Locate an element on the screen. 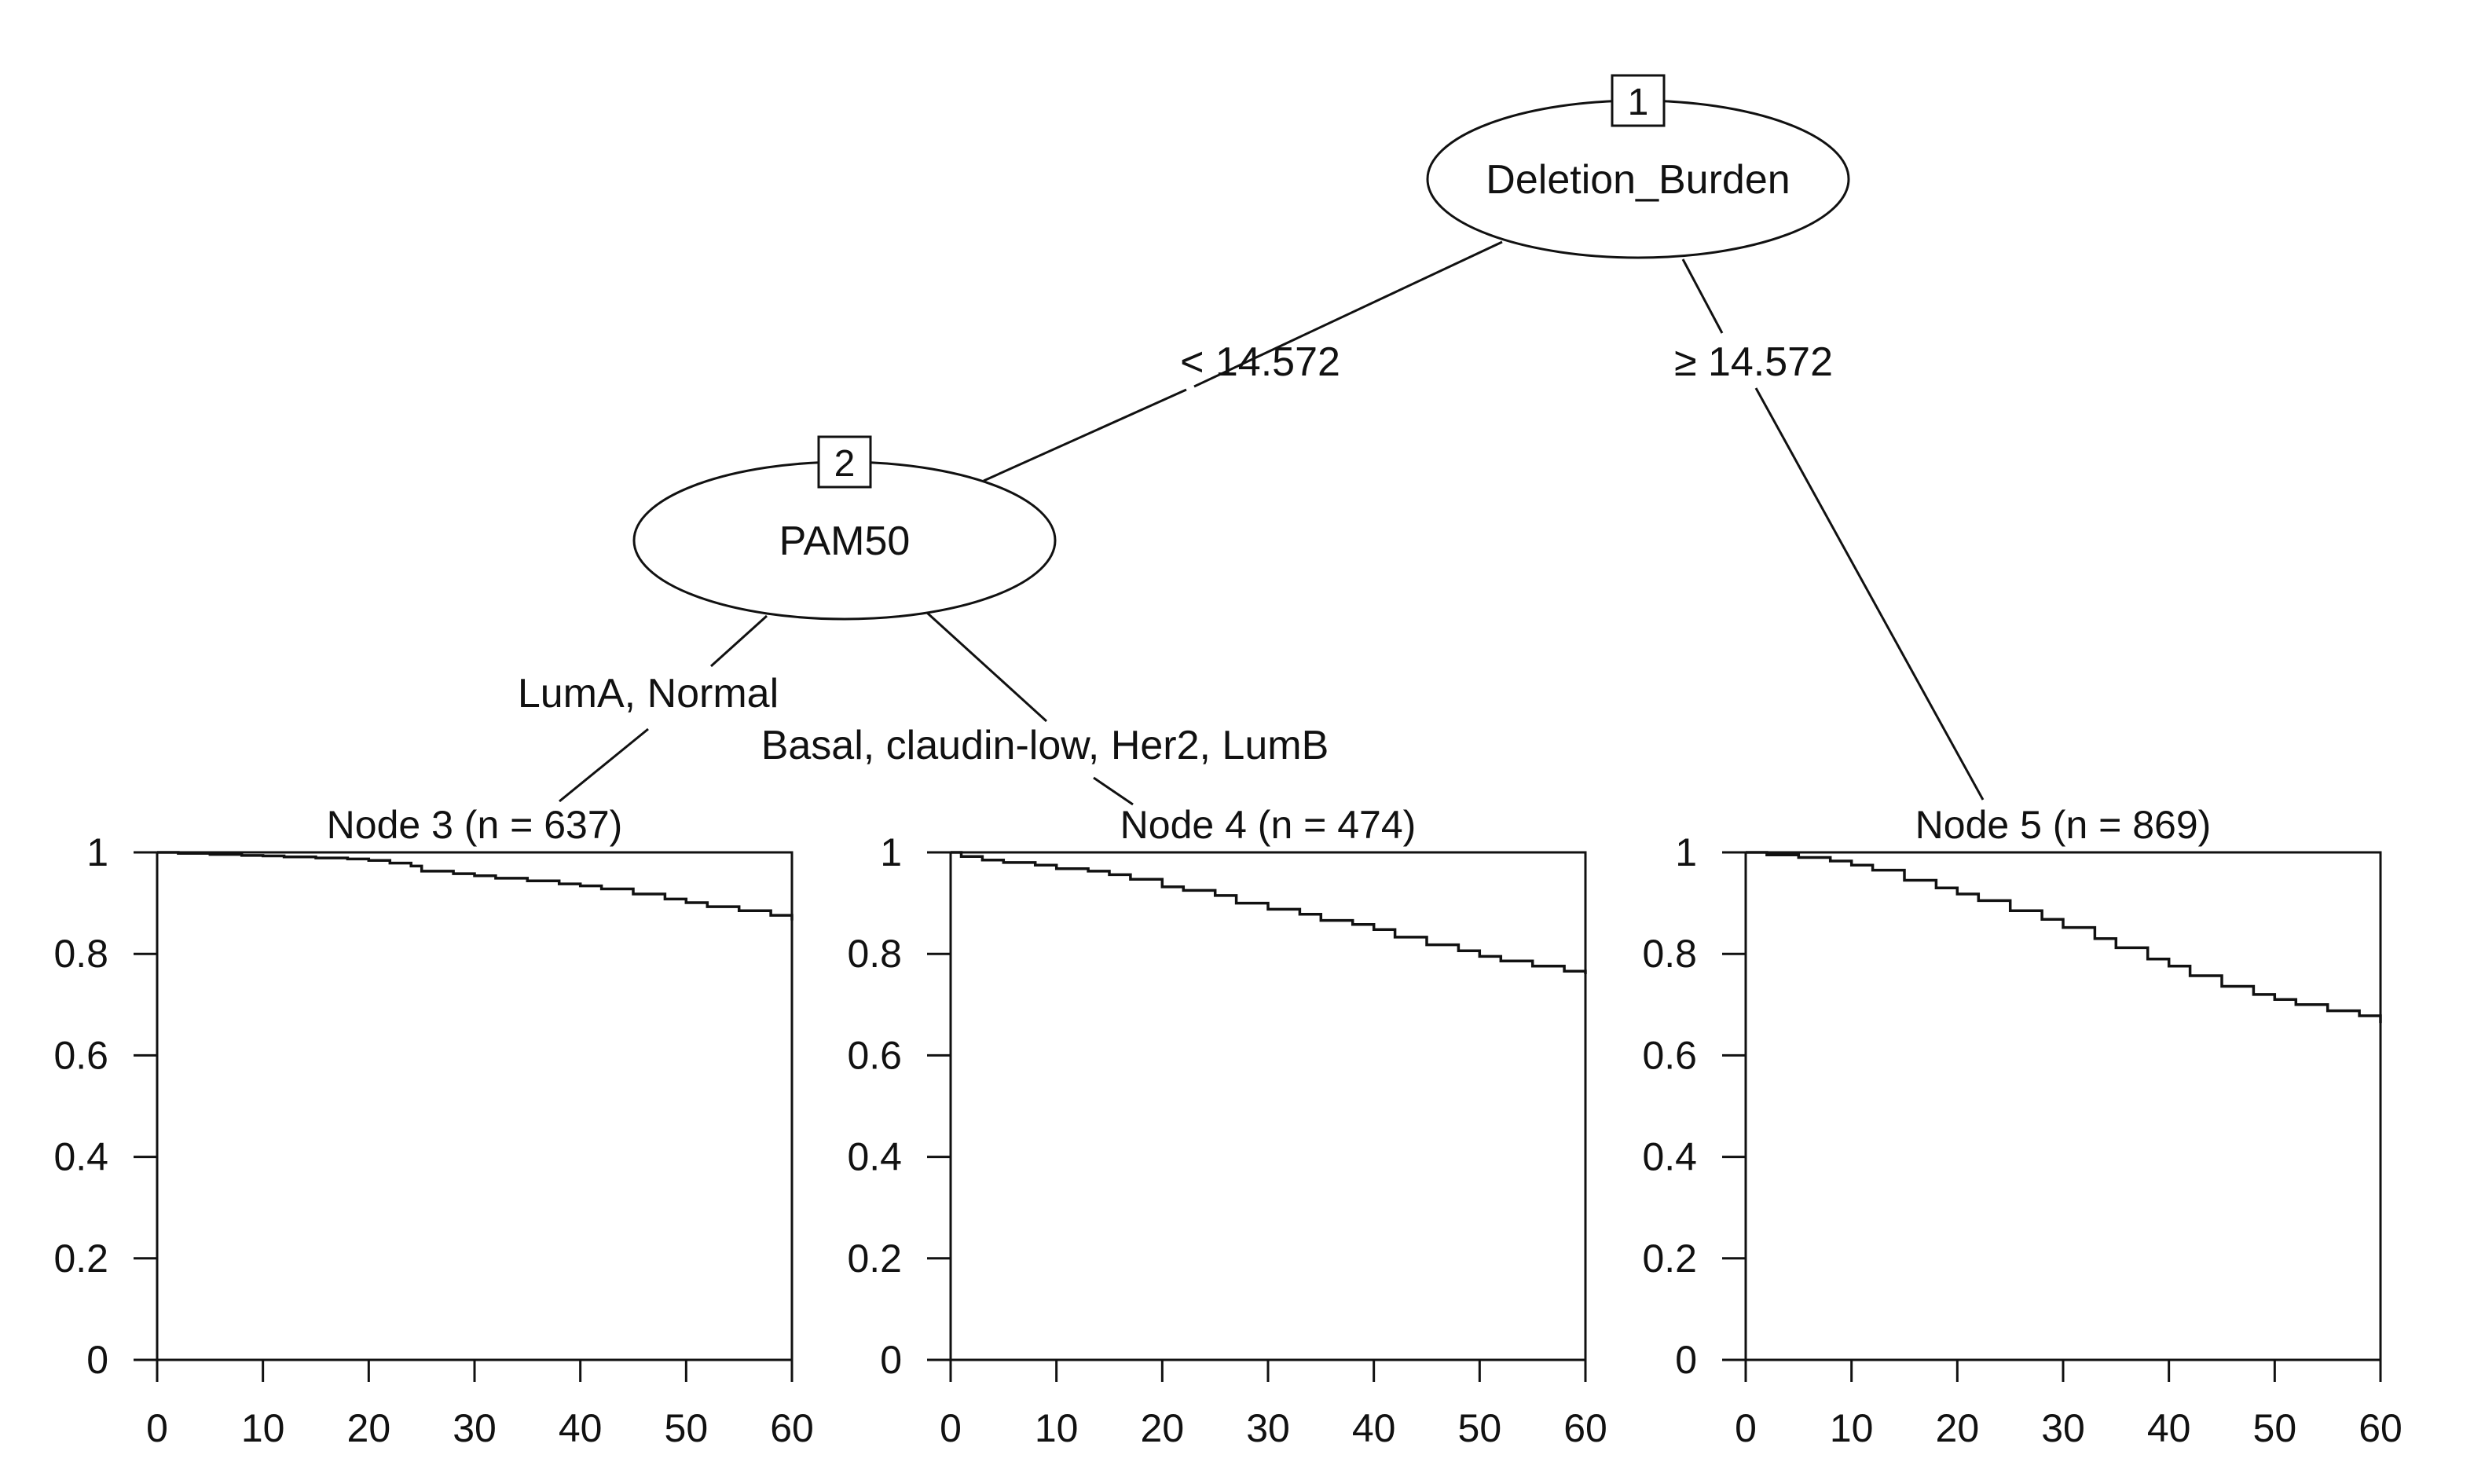  node-id-label: 1 is located at coordinates (1639, 102).